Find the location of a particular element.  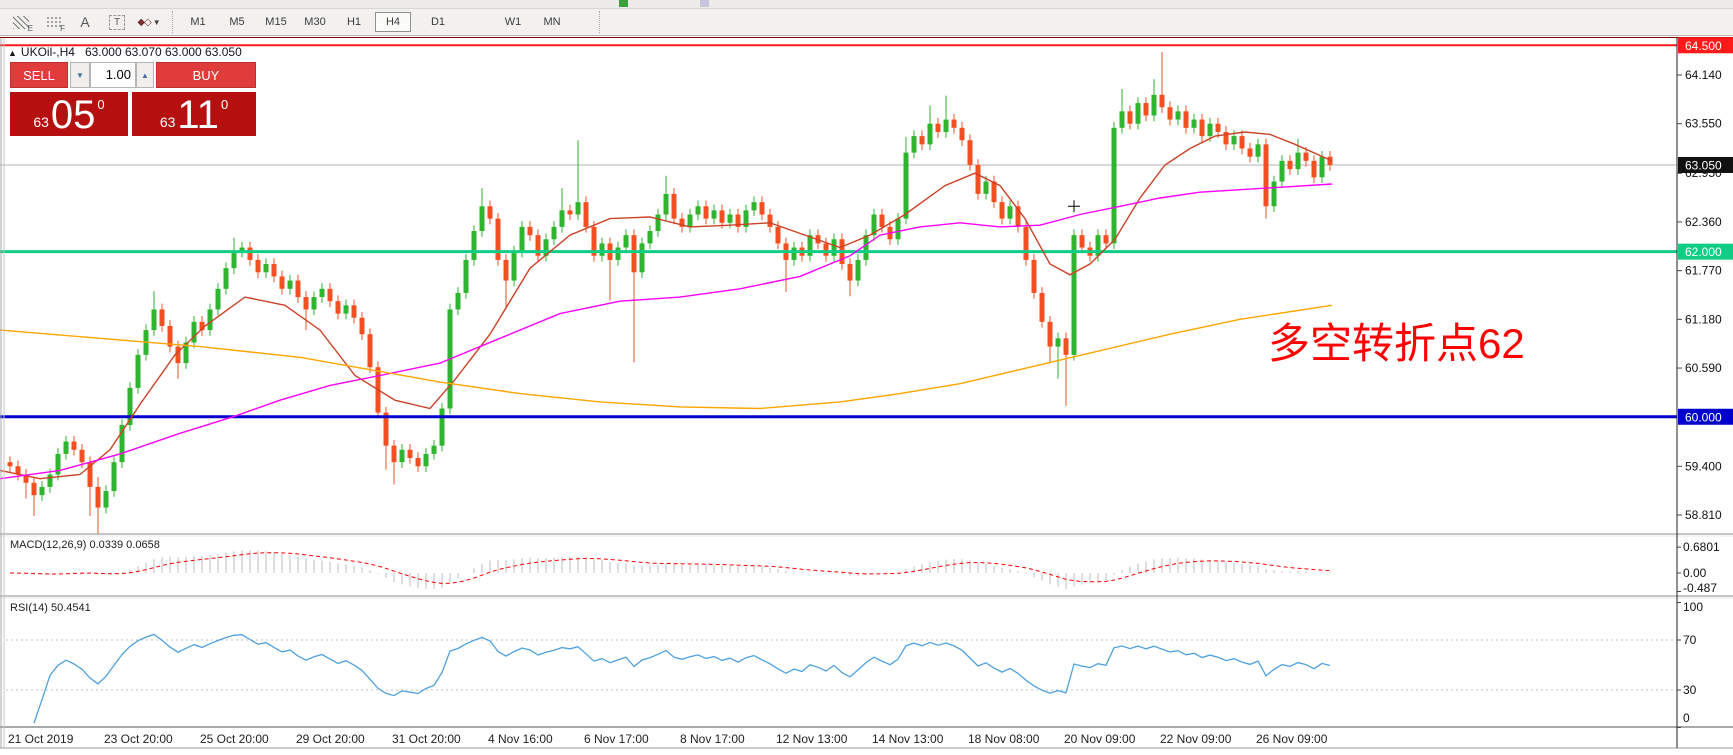

buy-button: BUY is located at coordinates (206, 75).